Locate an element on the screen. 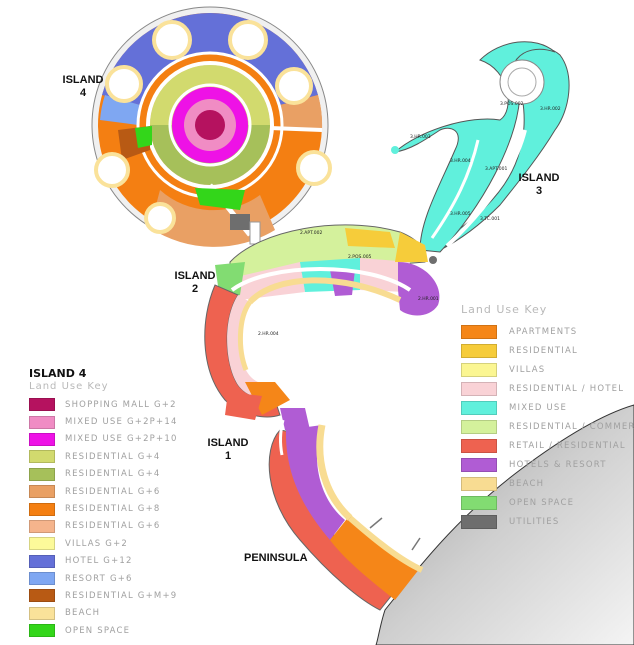 Image resolution: width=634 pixels, height=645 pixels. plot-label: 2.APT.002 is located at coordinates (311, 233).